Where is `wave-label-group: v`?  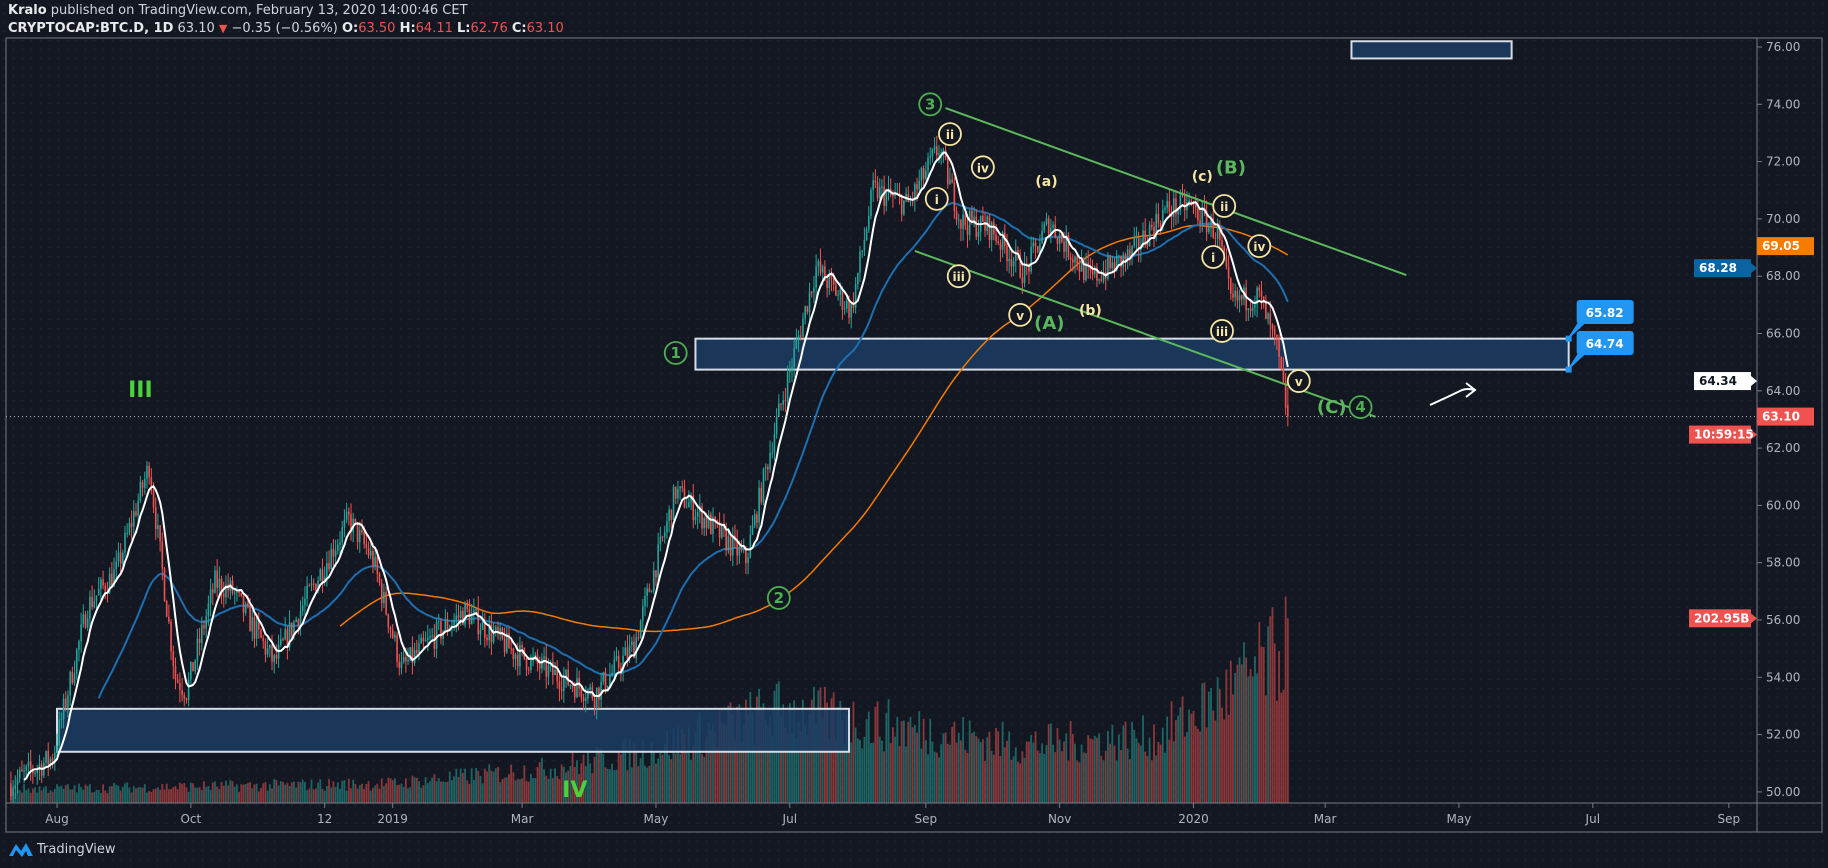 wave-label-group: v is located at coordinates (1298, 381).